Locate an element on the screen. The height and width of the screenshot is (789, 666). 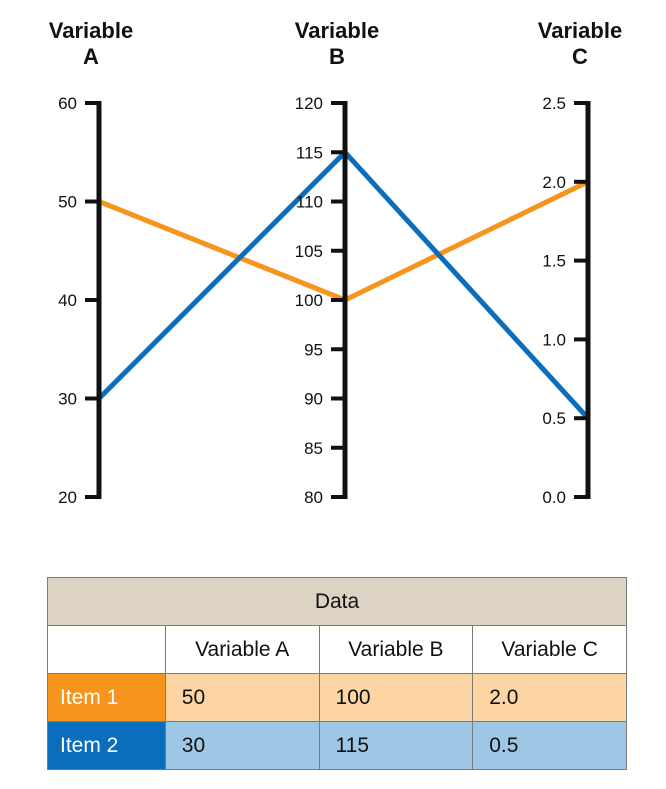
cell-item-1-a: 50 is located at coordinates (242, 697).